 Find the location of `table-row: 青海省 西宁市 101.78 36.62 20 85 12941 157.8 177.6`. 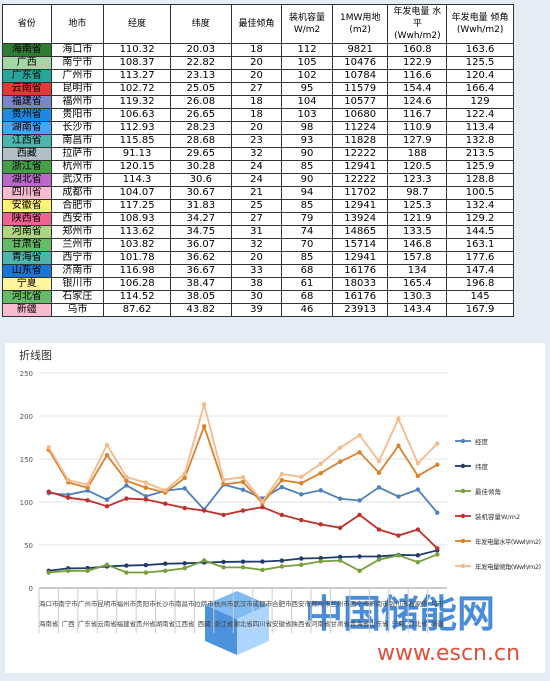

table-row: 青海省 西宁市 101.78 36.62 20 85 12941 157.8 177.6 is located at coordinates (258, 258).